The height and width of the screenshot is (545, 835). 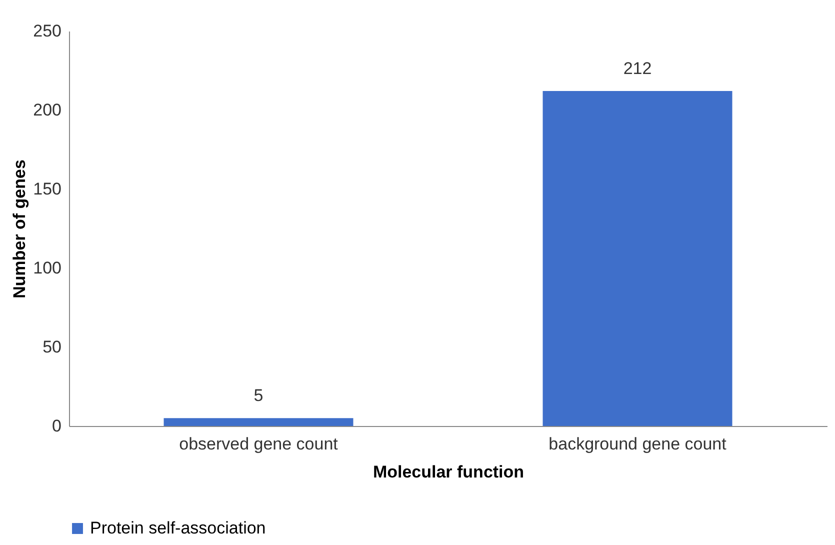 What do you see at coordinates (47, 268) in the screenshot?
I see `y-tick-label: 100` at bounding box center [47, 268].